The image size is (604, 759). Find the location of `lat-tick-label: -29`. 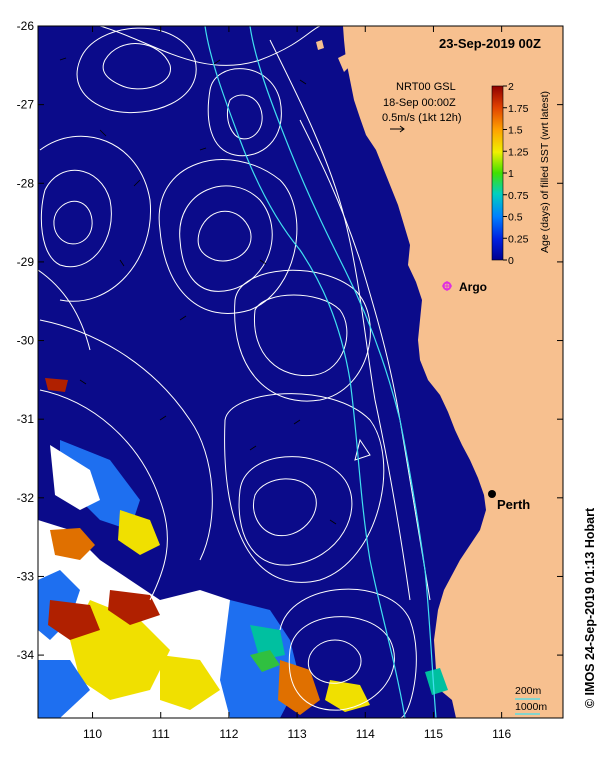

lat-tick-label: -29 is located at coordinates (26, 262).